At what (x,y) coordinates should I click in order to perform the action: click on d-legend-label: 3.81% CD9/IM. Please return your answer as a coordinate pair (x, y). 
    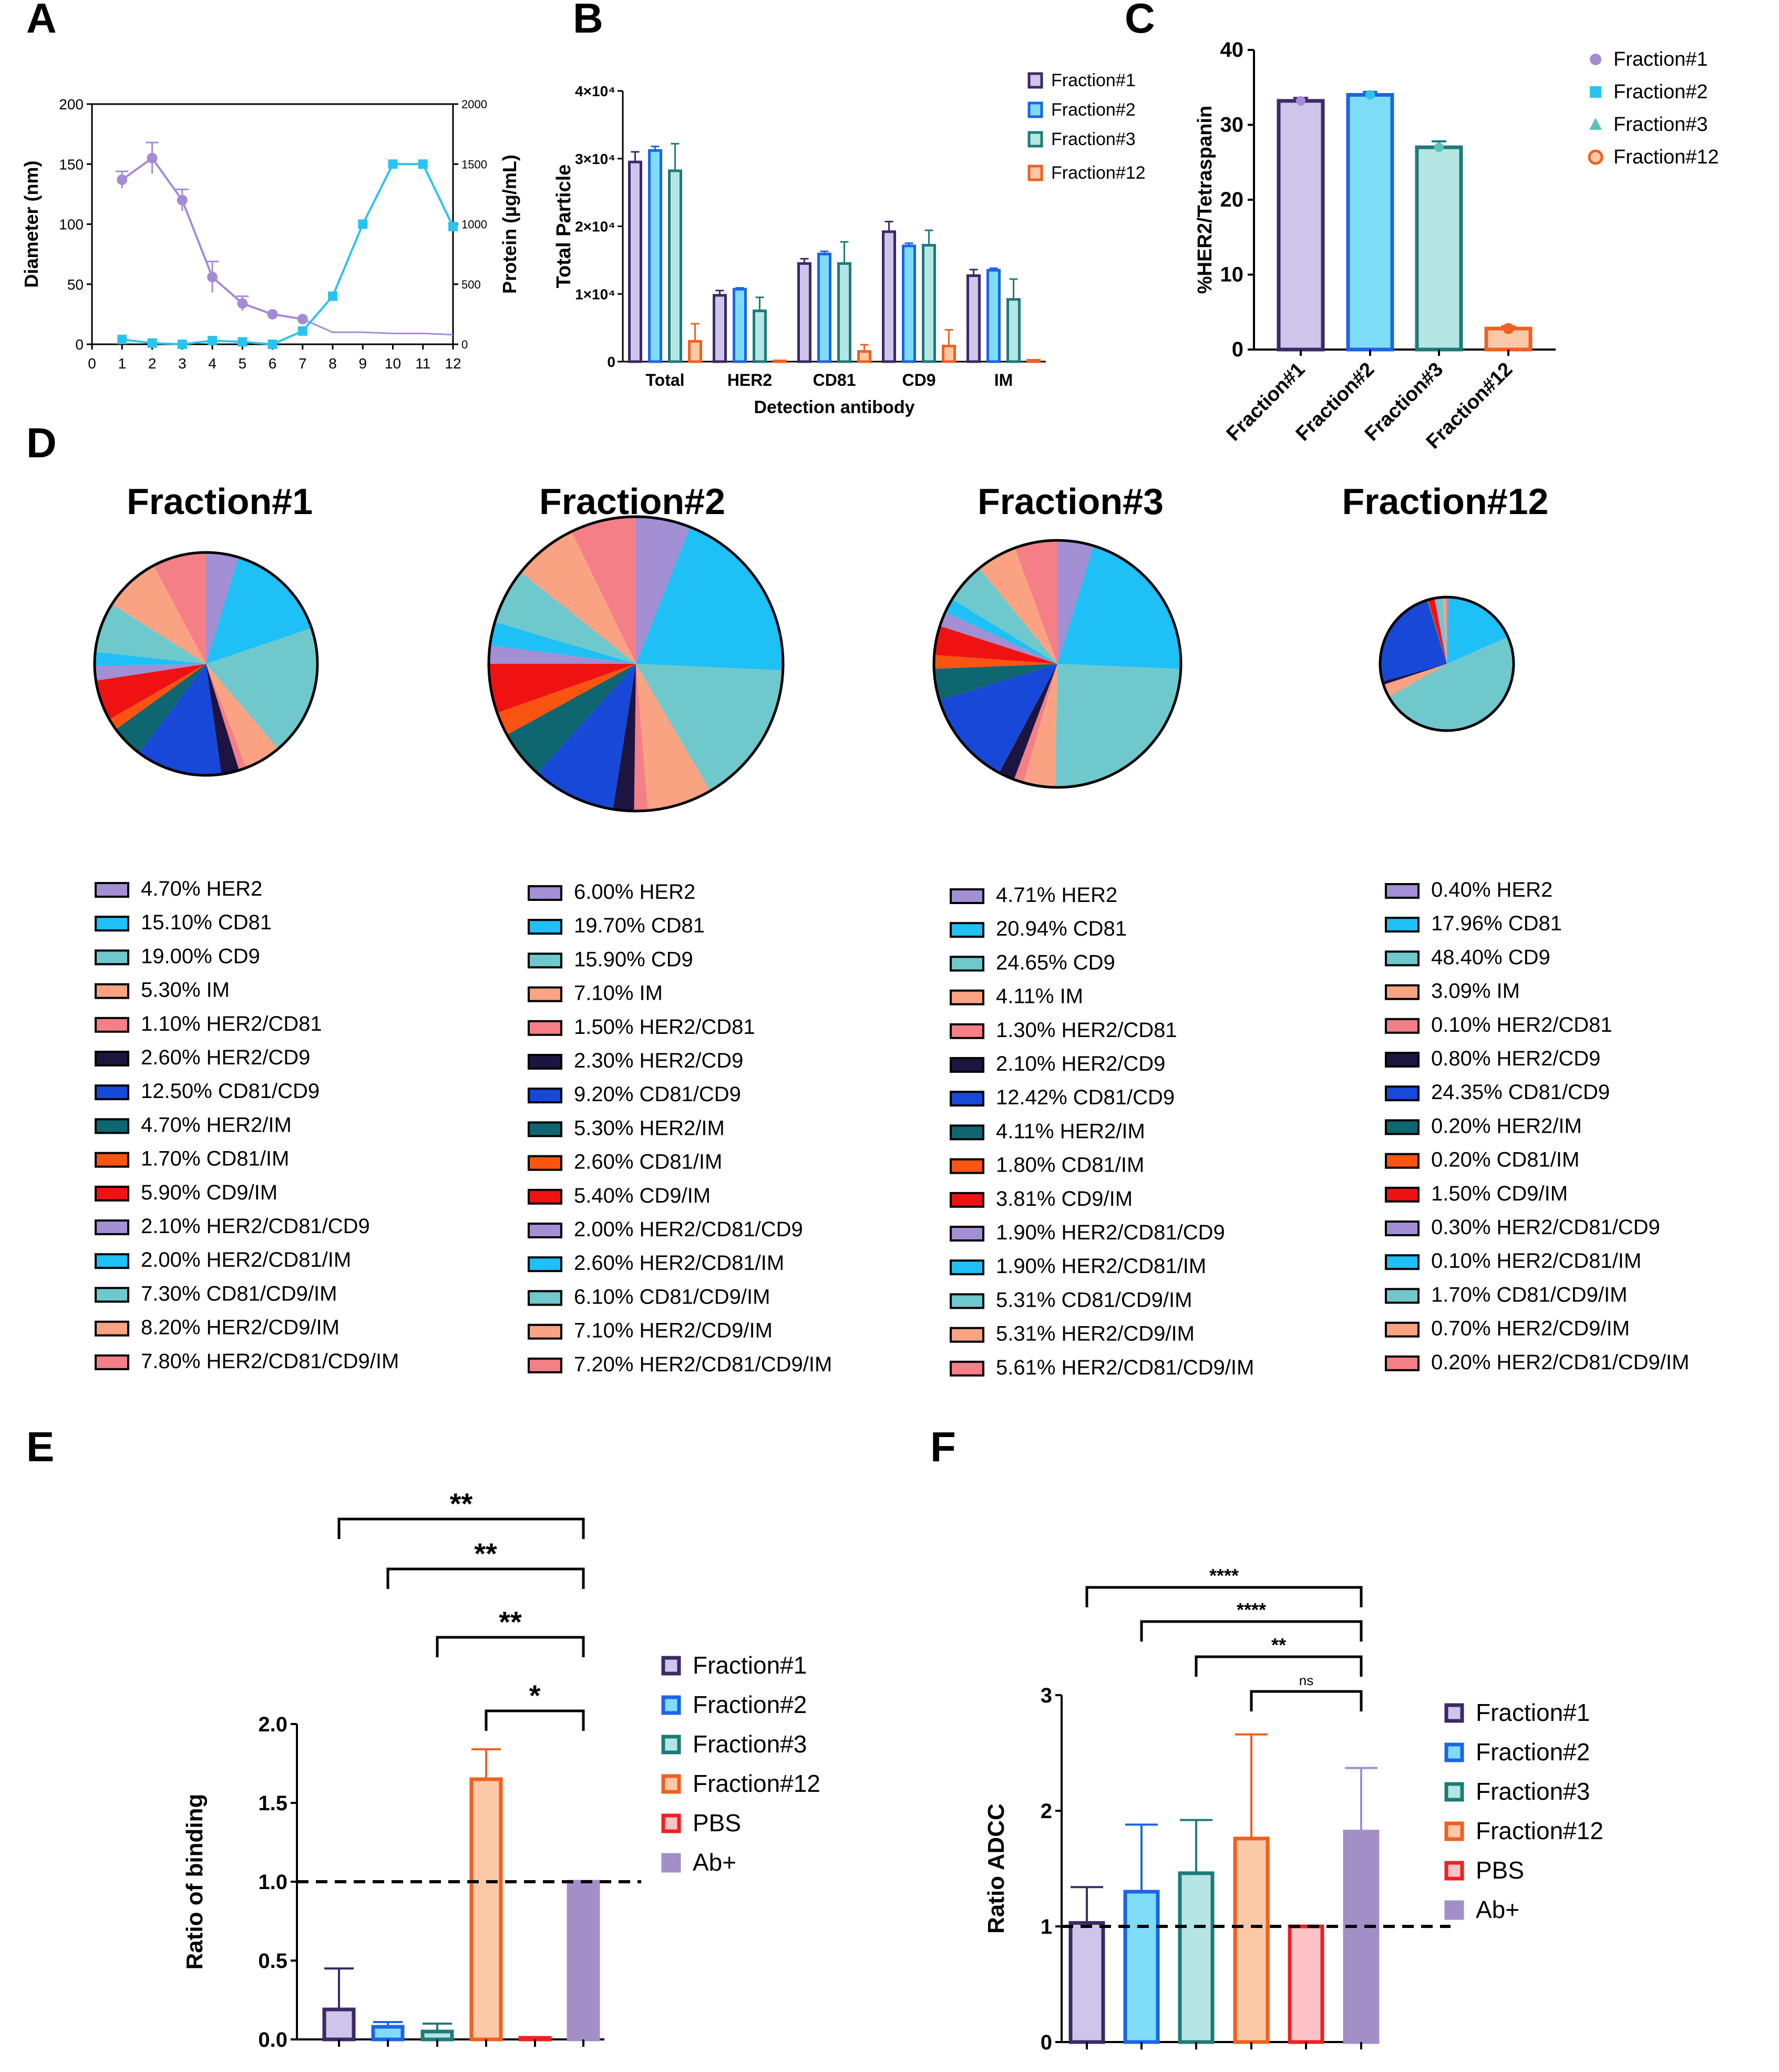
    Looking at the image, I should click on (1064, 1199).